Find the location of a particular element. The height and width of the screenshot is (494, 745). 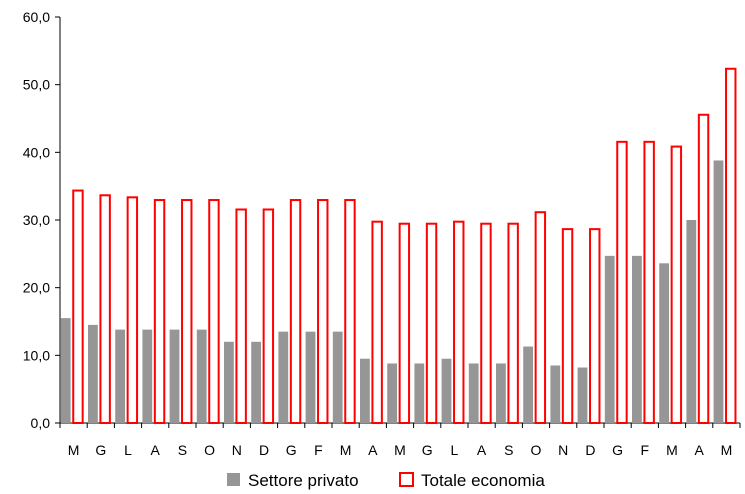

legend-label-settore-privato: Settore privato is located at coordinates (303, 480).